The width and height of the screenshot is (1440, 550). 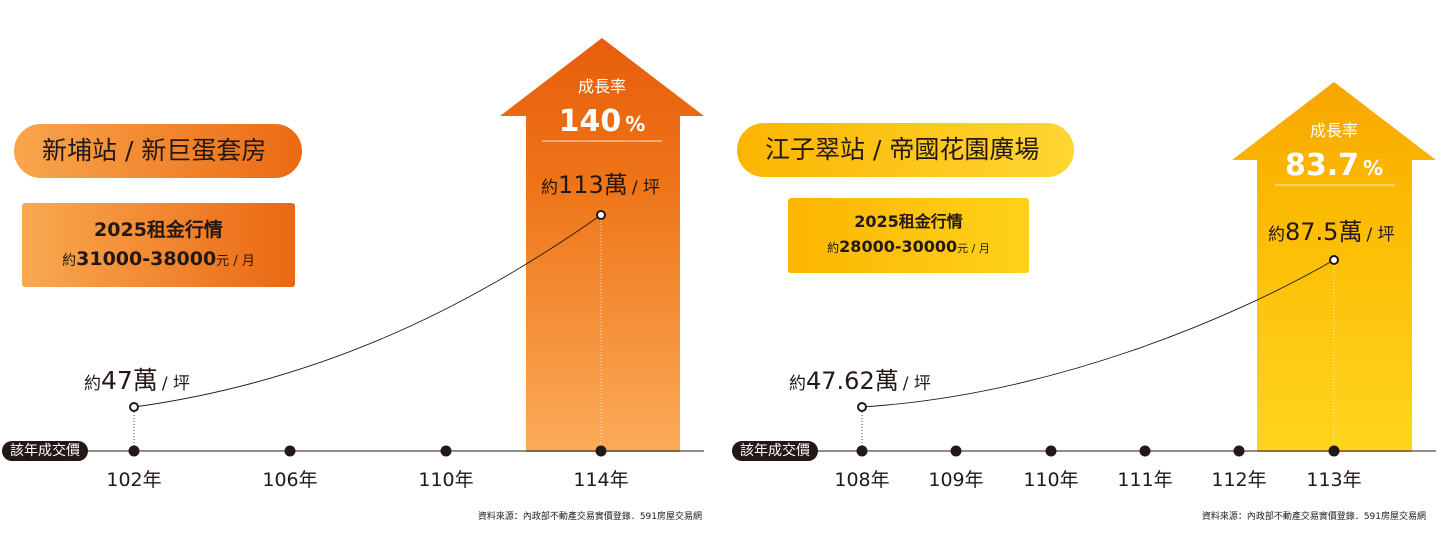 What do you see at coordinates (590, 121) in the screenshot?
I see `growth-number: 140` at bounding box center [590, 121].